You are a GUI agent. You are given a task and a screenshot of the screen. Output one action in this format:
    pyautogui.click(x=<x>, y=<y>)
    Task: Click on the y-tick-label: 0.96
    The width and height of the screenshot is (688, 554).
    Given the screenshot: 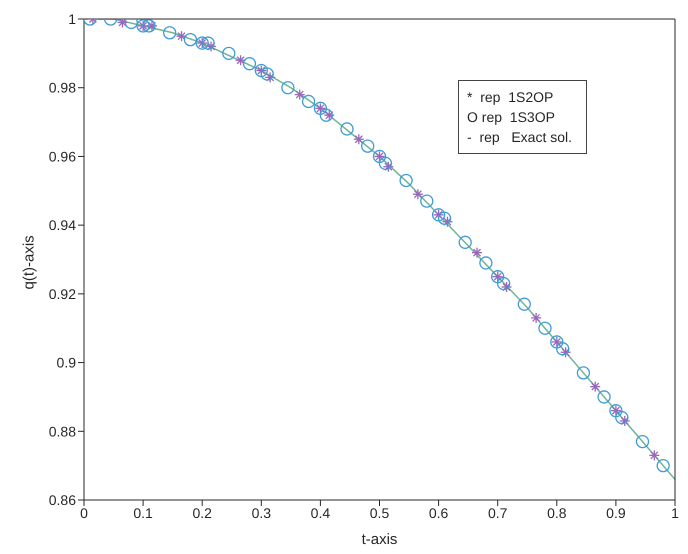 What is the action you would take?
    pyautogui.click(x=62, y=156)
    